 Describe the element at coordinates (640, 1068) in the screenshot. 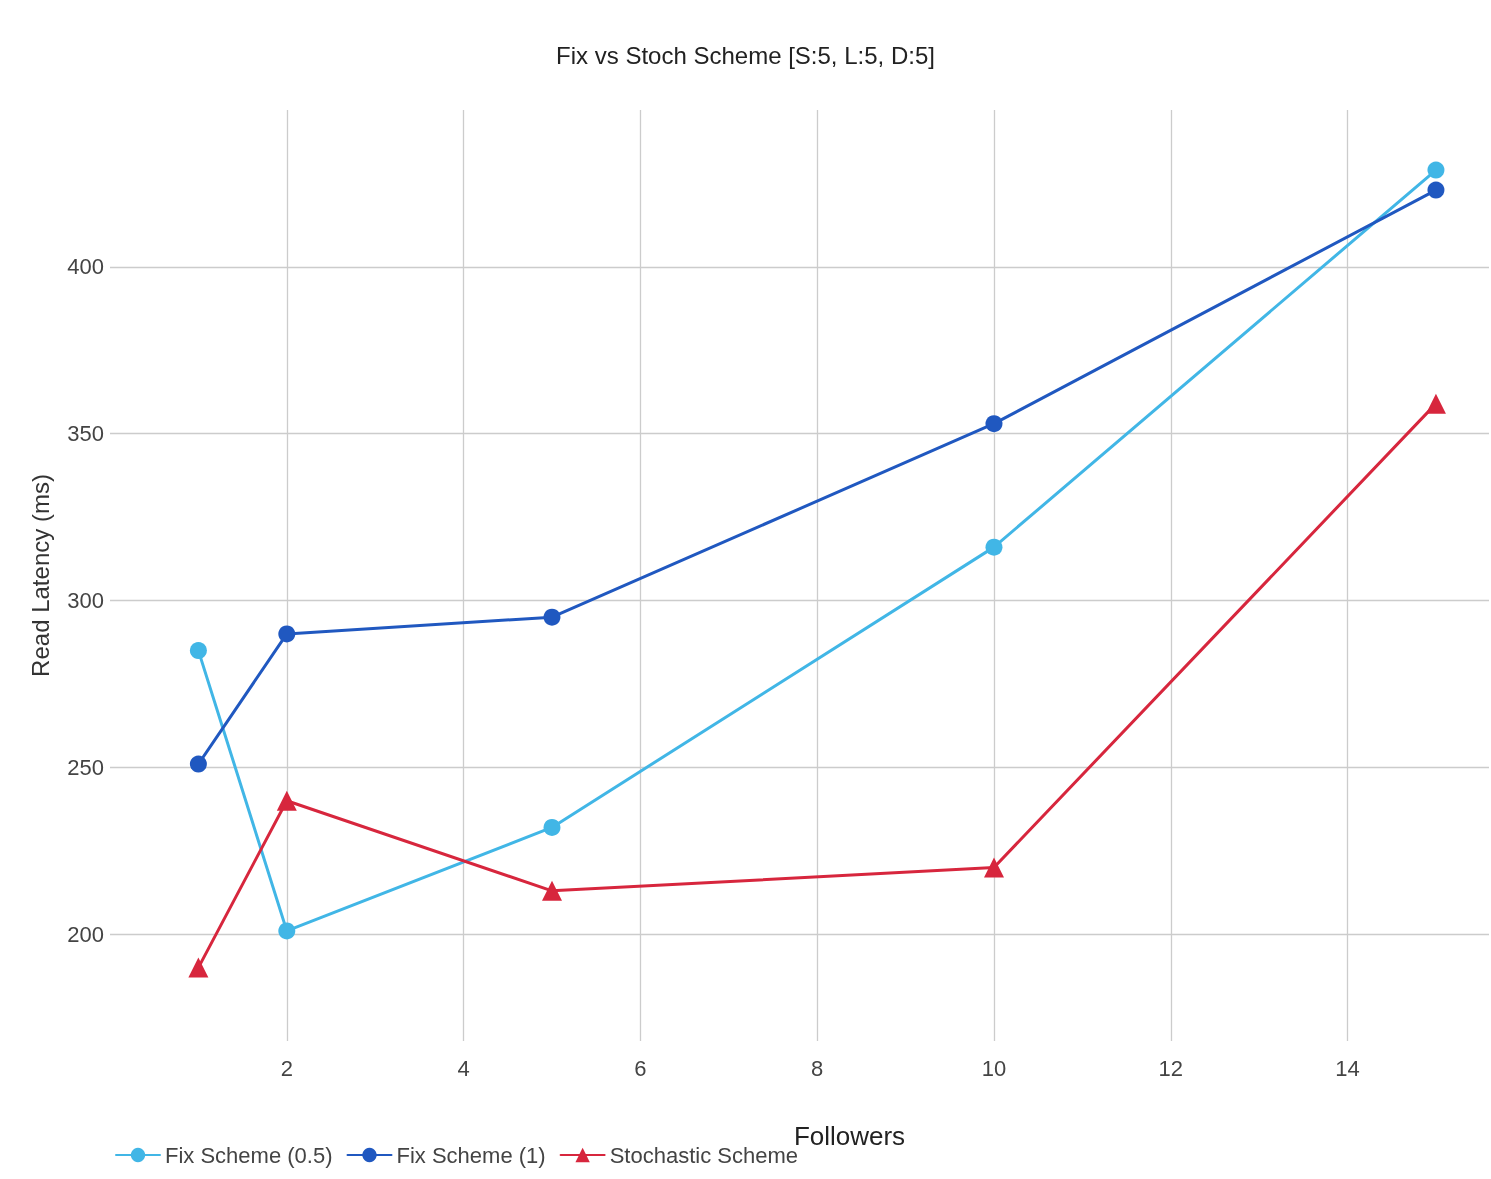

I see `x-tick-label: 6` at that location.